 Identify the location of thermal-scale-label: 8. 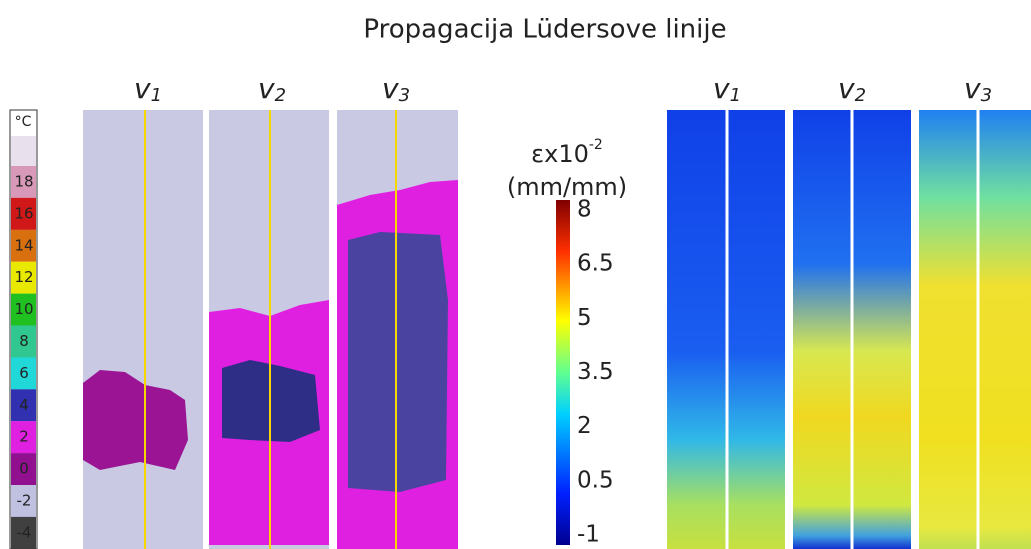
(24, 341).